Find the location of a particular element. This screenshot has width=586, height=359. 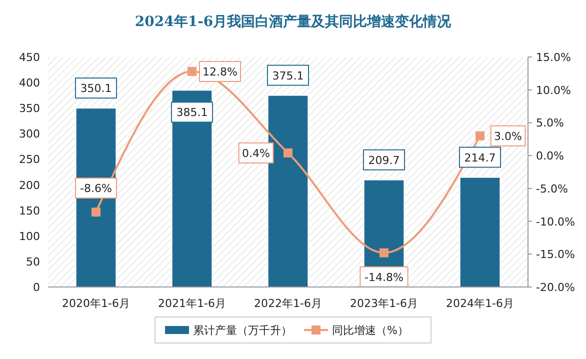

data-label: 214.7 is located at coordinates (480, 157).